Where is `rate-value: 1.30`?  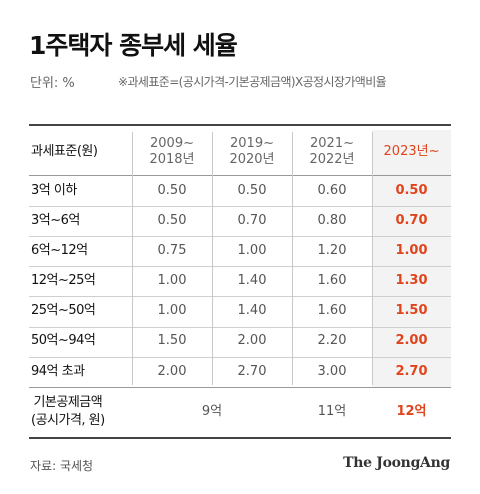
rate-value: 1.30 is located at coordinates (411, 281).